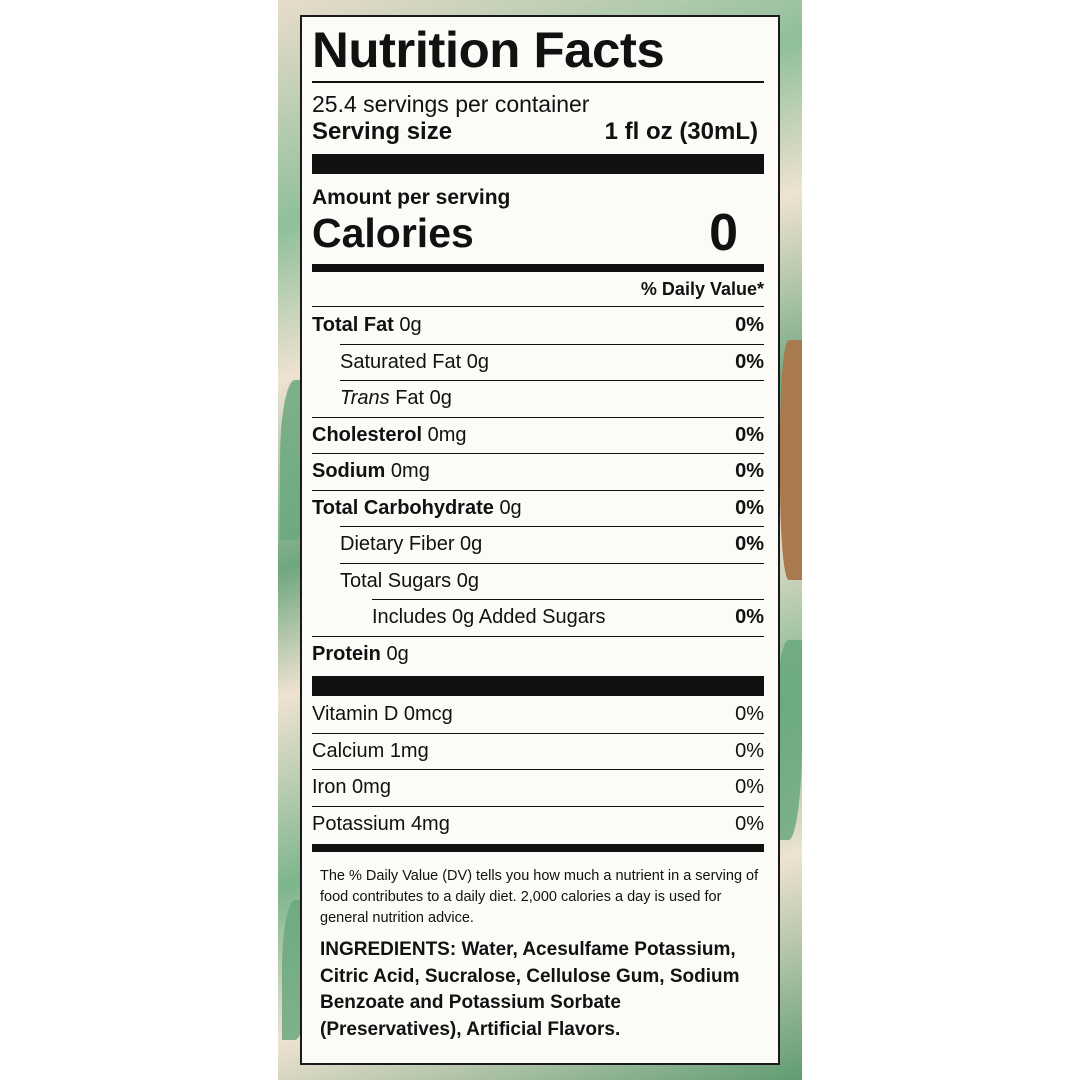 The width and height of the screenshot is (1080, 1080). Describe the element at coordinates (451, 104) in the screenshot. I see `servings-per-container: 25.4 servings per container` at that location.